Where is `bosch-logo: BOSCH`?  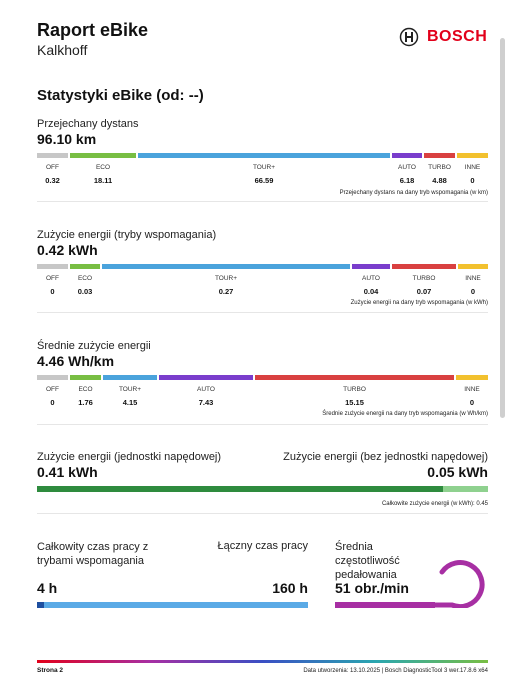 bosch-logo: BOSCH is located at coordinates (444, 37).